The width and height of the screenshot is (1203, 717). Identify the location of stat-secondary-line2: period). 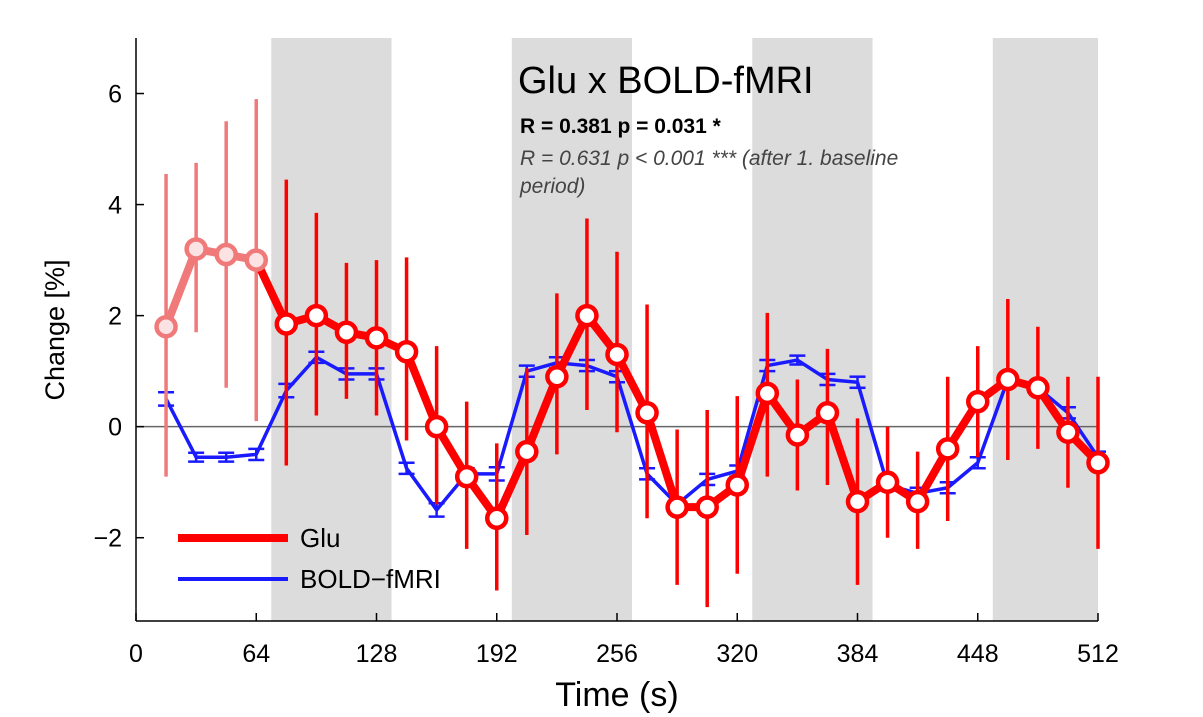
(552, 186).